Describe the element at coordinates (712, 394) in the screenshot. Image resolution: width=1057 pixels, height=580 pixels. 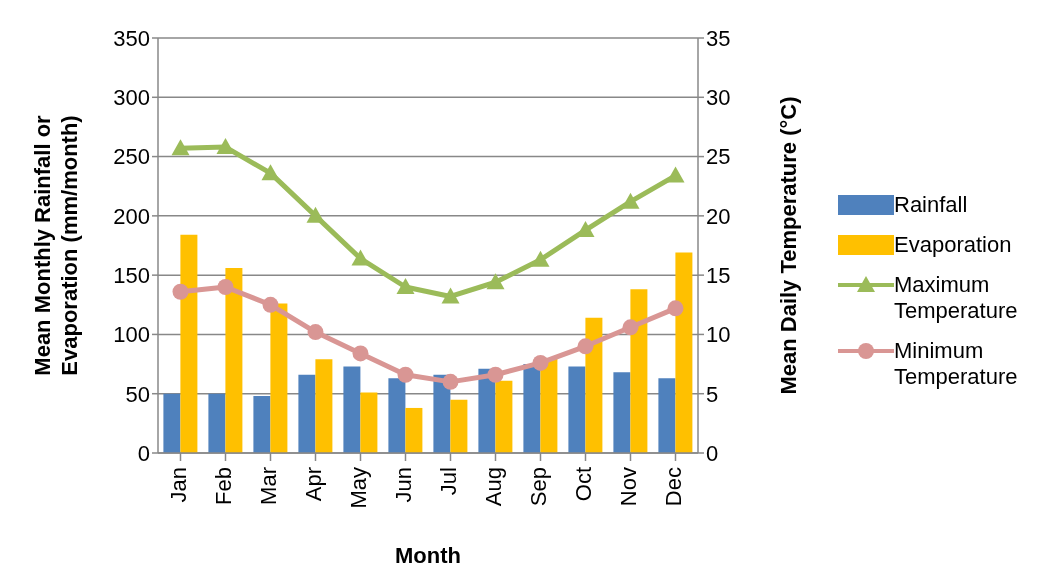
I see `y2-tick-label: 5` at that location.